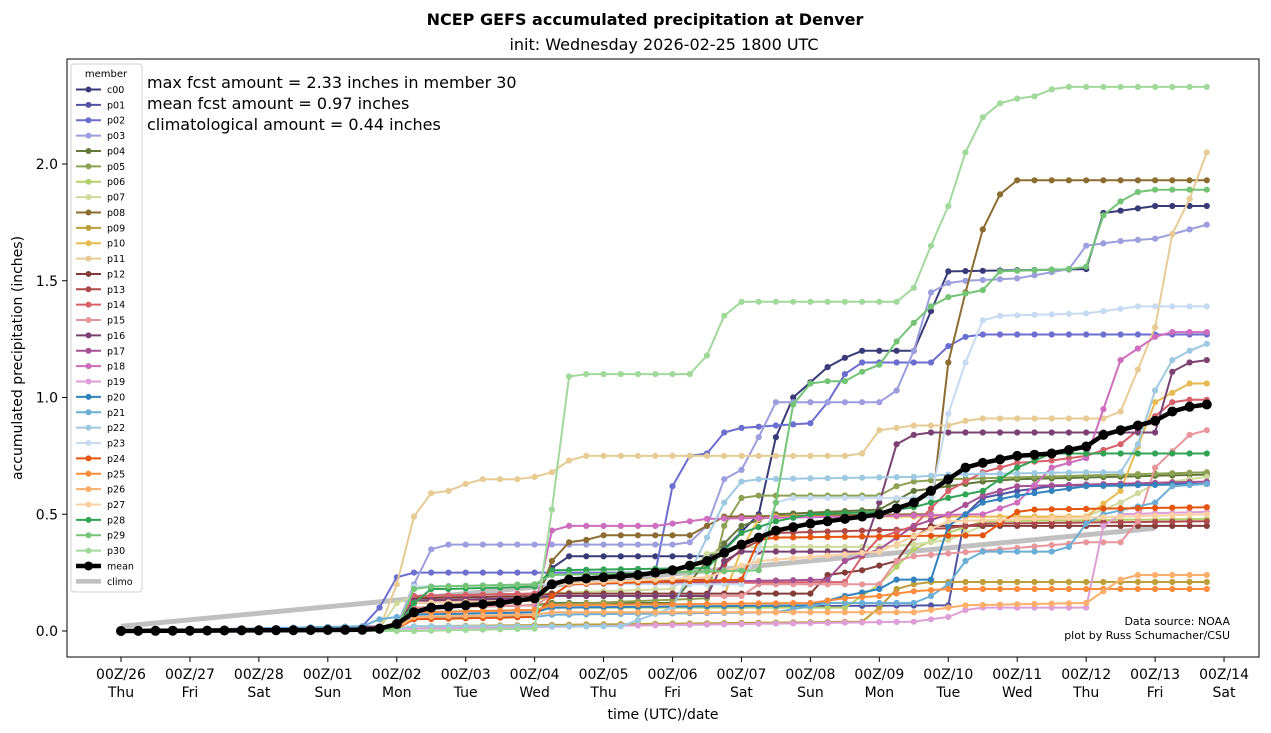 This screenshot has width=1271, height=733. What do you see at coordinates (845, 572) in the screenshot?
I see `data-point-p12` at bounding box center [845, 572].